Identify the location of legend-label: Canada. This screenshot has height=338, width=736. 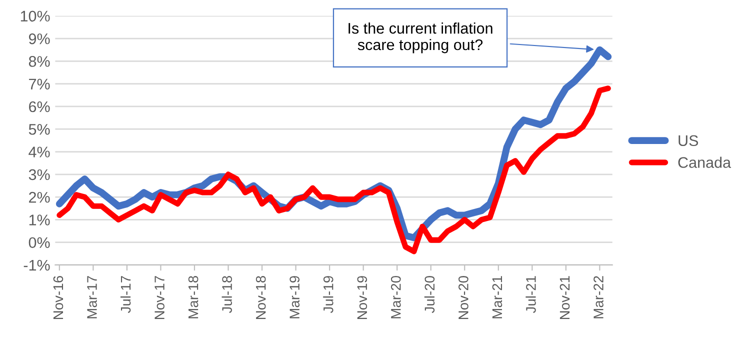
(705, 162).